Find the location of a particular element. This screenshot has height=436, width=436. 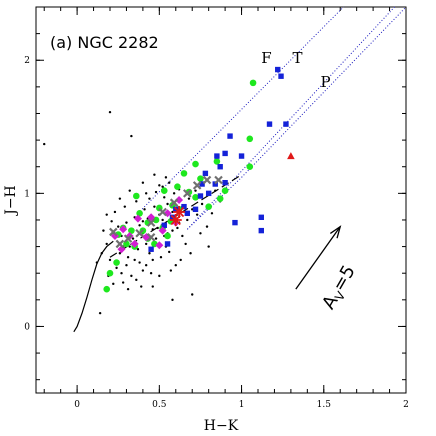

panel-title: (a) NGC 2282 is located at coordinates (104, 42).